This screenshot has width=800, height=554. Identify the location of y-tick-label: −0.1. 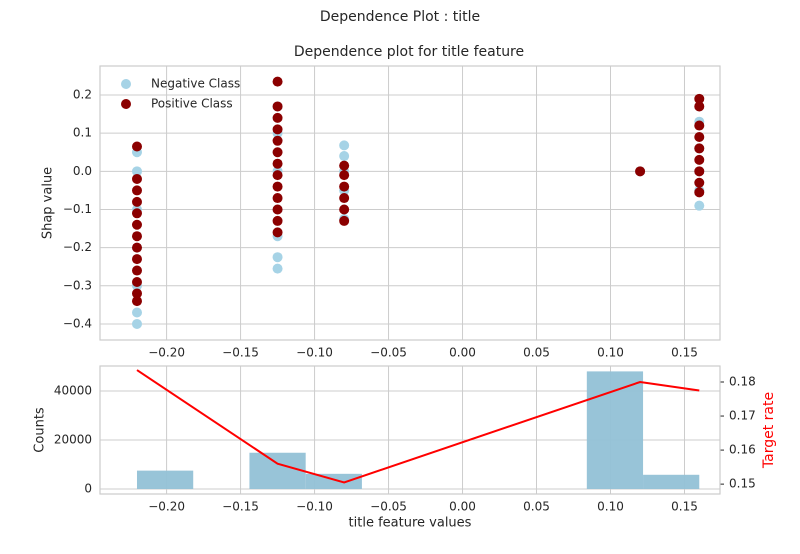
(77, 209).